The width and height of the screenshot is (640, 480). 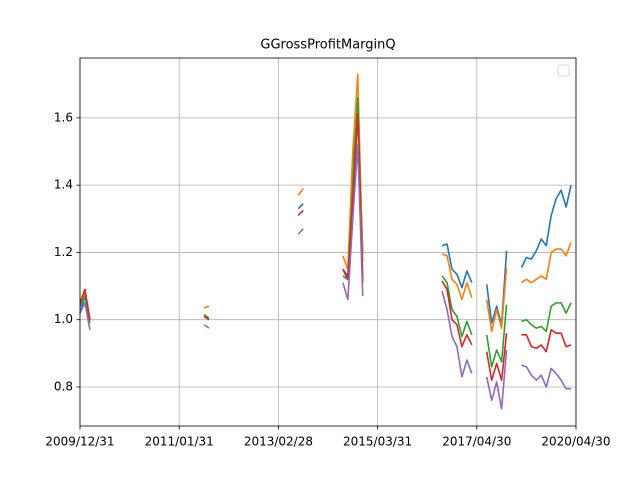 I want to click on y-tick-label: 1.2, so click(x=63, y=252).